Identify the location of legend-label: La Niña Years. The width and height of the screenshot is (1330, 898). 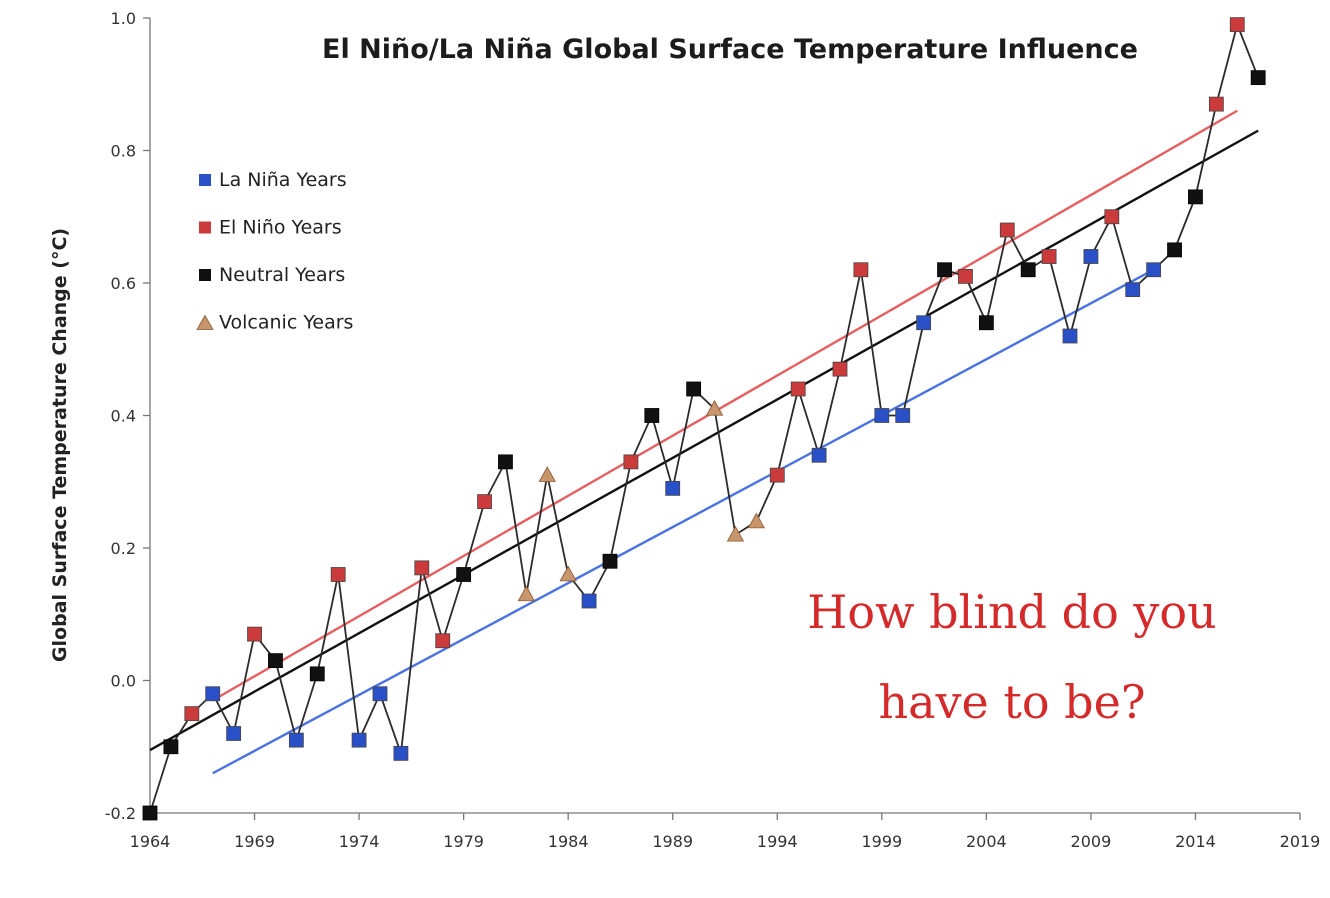
(283, 180).